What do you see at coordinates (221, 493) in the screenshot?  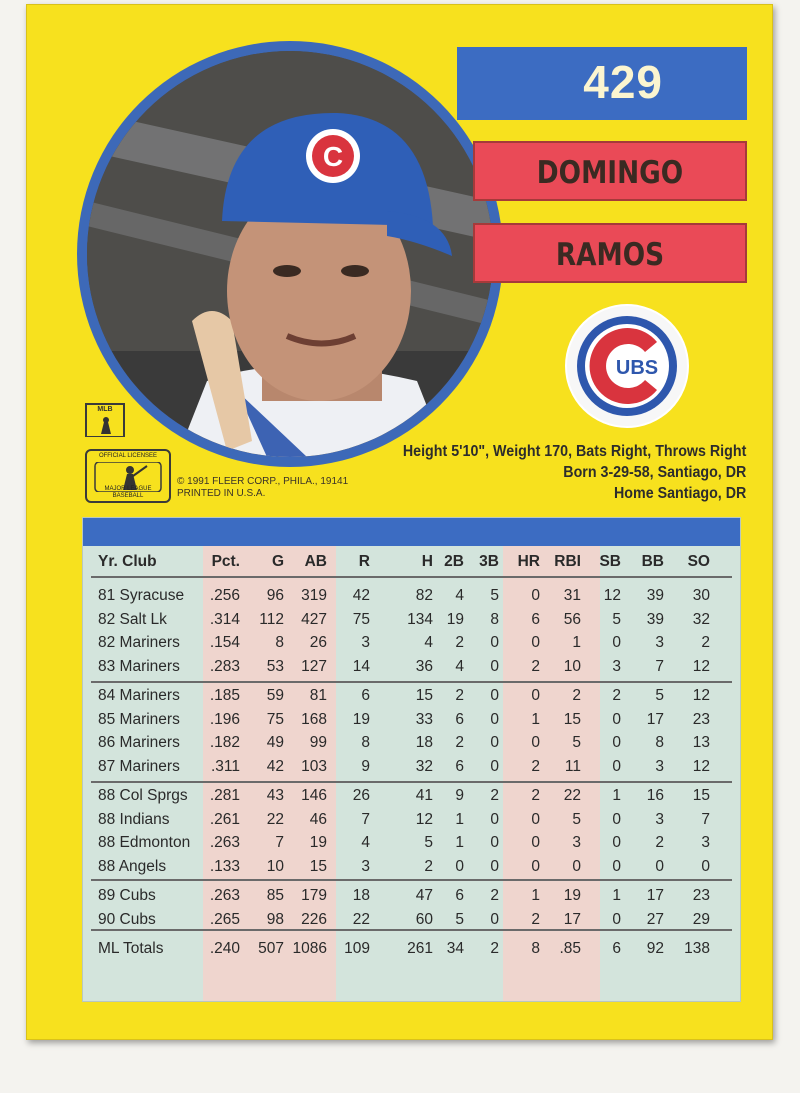 I see `copyright-line-2: PRINTED IN U.S.A.` at bounding box center [221, 493].